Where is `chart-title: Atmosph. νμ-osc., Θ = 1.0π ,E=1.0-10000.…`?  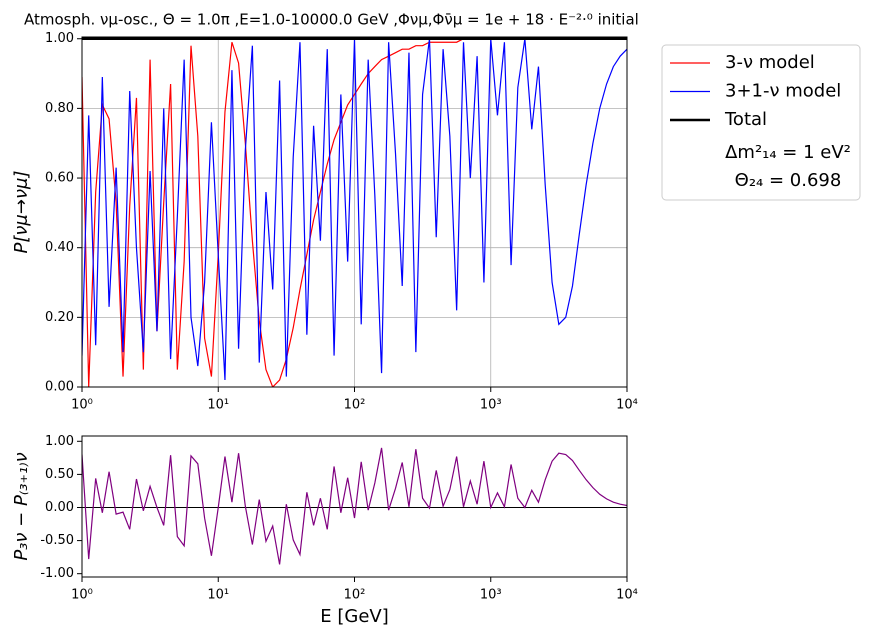 chart-title: Atmosph. νμ-osc., Θ = 1.0π ,E=1.0-10000.… is located at coordinates (331, 20).